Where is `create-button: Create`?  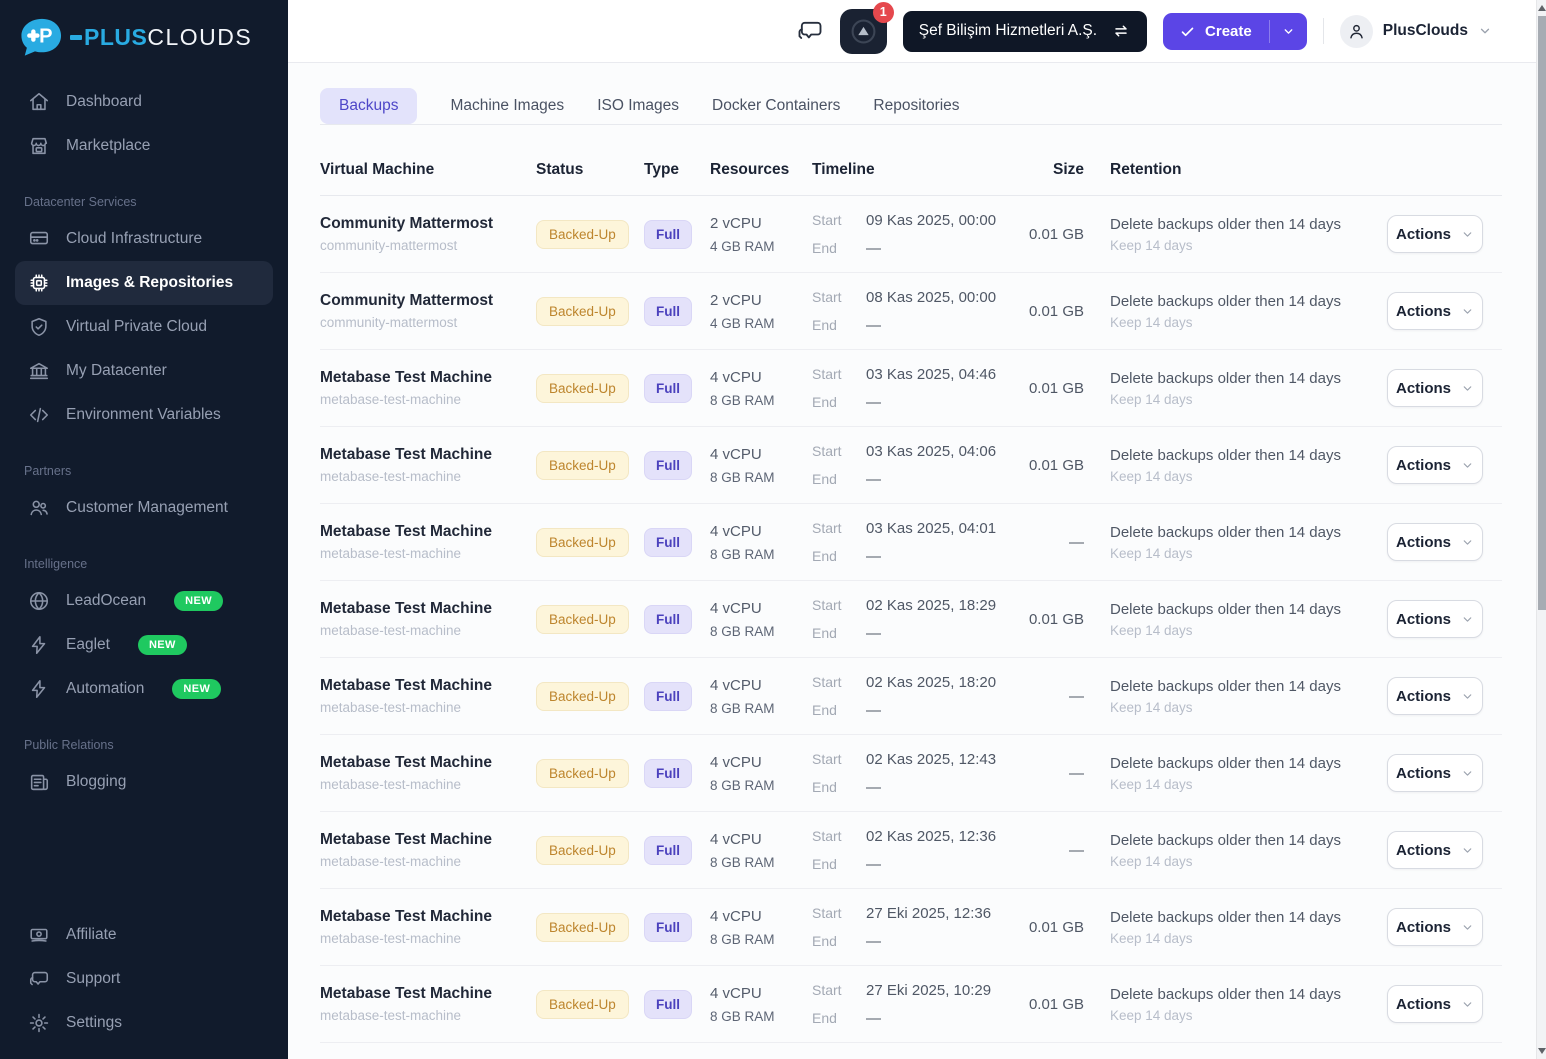
create-button: Create is located at coordinates (1235, 31).